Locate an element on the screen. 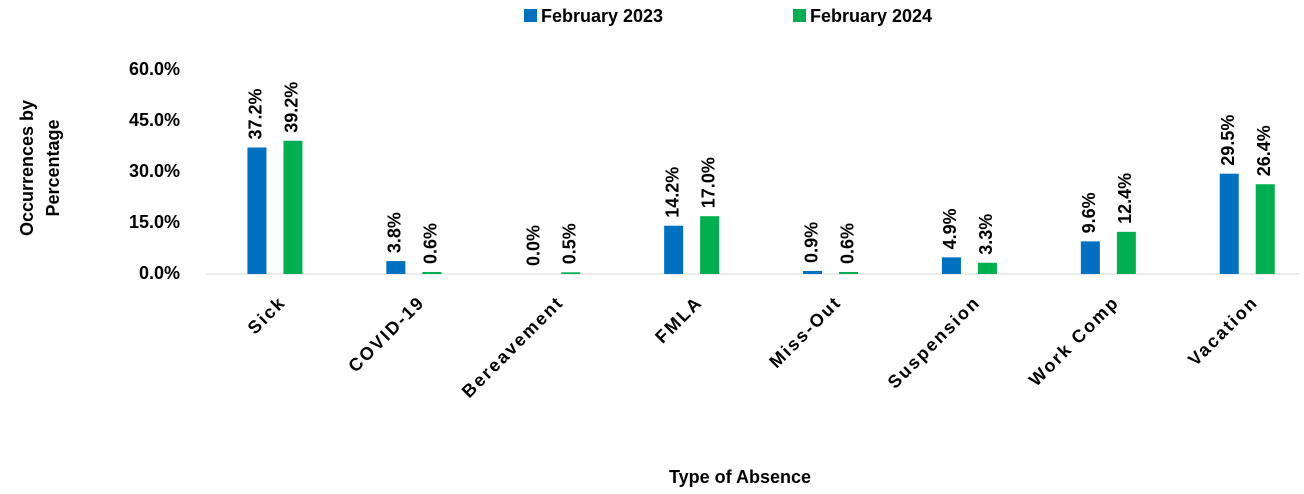  data-label: 3.8% is located at coordinates (395, 232).